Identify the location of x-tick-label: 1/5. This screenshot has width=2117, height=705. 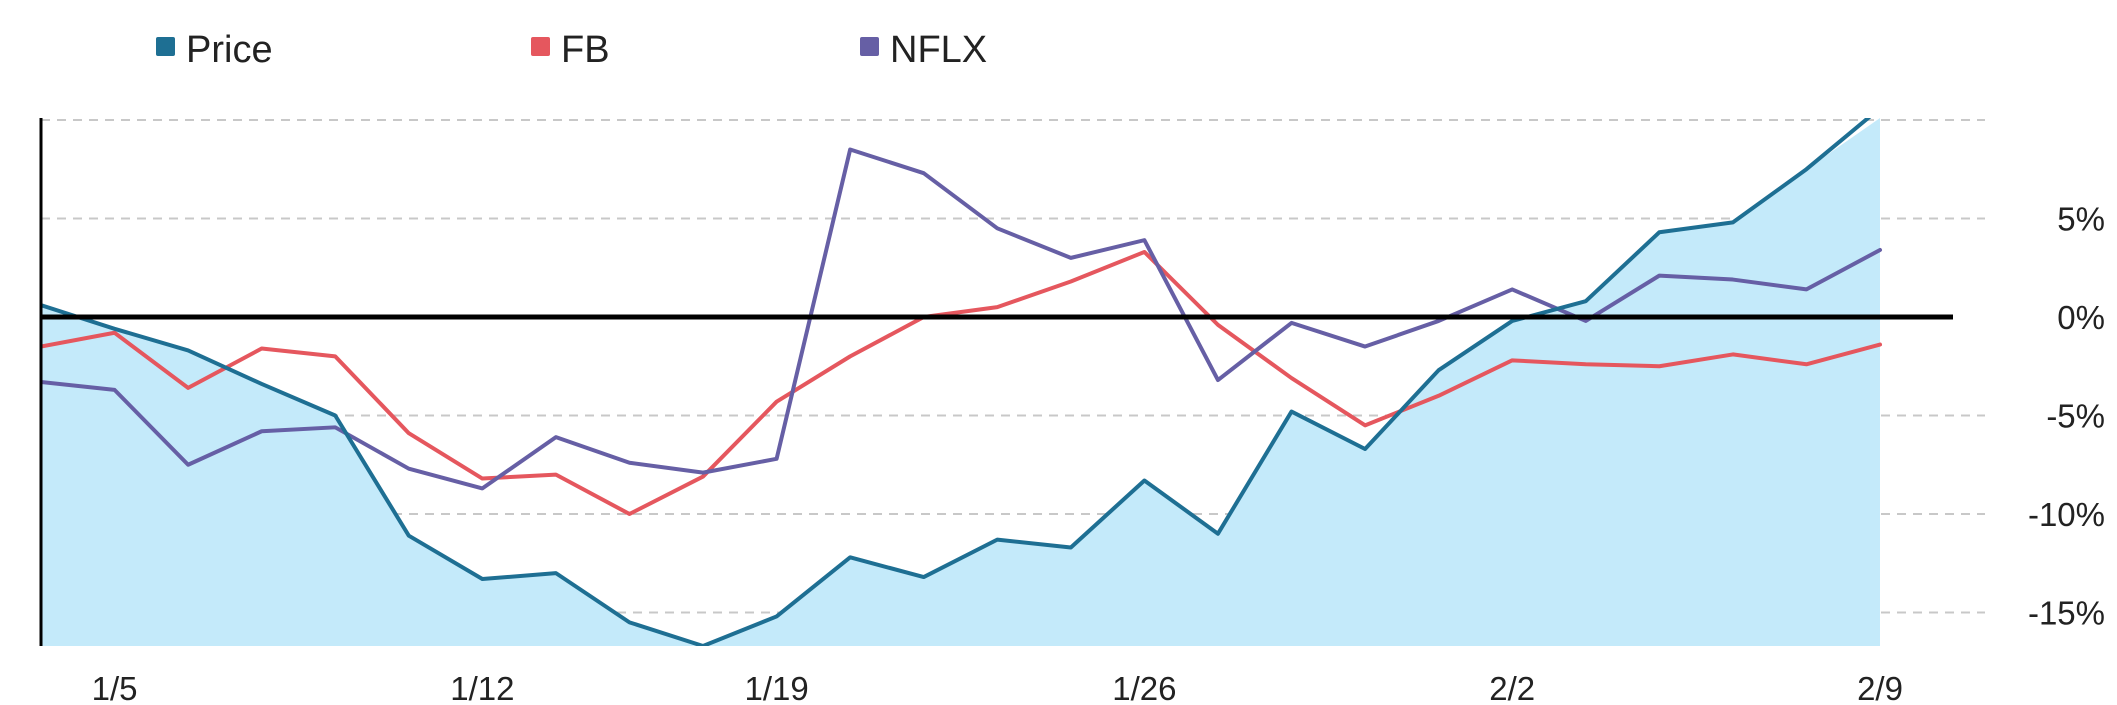
(115, 687).